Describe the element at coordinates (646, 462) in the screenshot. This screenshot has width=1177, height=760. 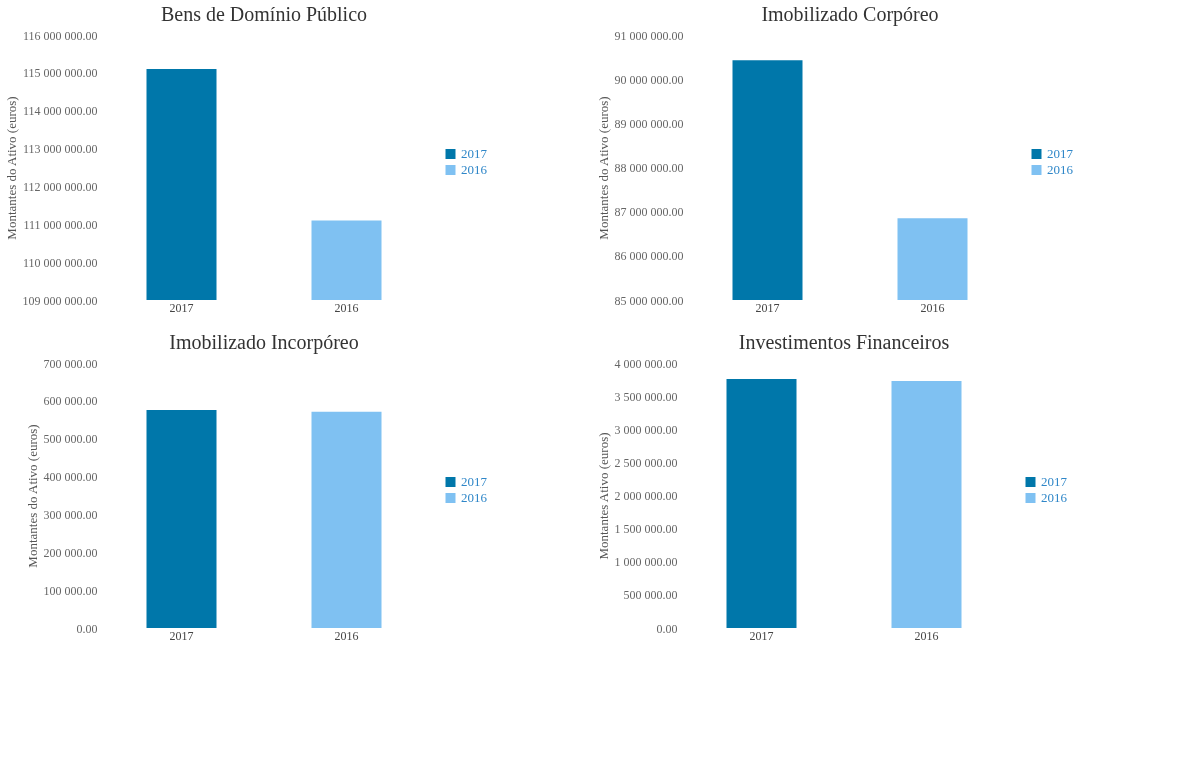
I see `y-tick-label: 2 500 000.00` at that location.